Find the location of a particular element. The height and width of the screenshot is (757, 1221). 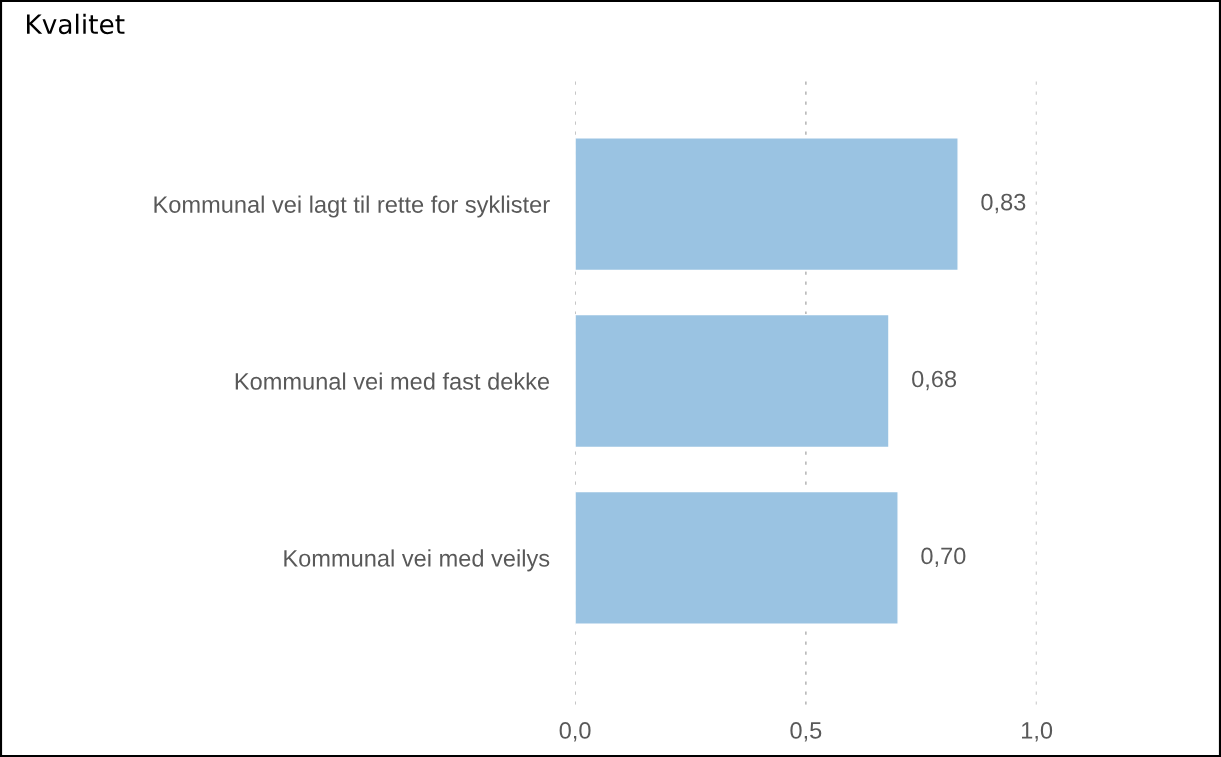

y-tick-label: Kommunal vei med fast dekke is located at coordinates (392, 381).